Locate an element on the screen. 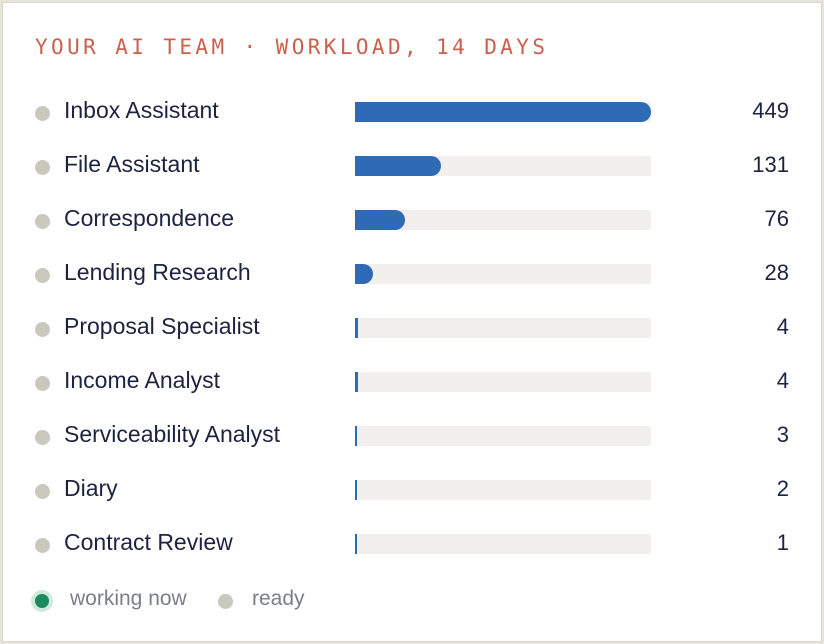  agent-count: 131 is located at coordinates (770, 164).